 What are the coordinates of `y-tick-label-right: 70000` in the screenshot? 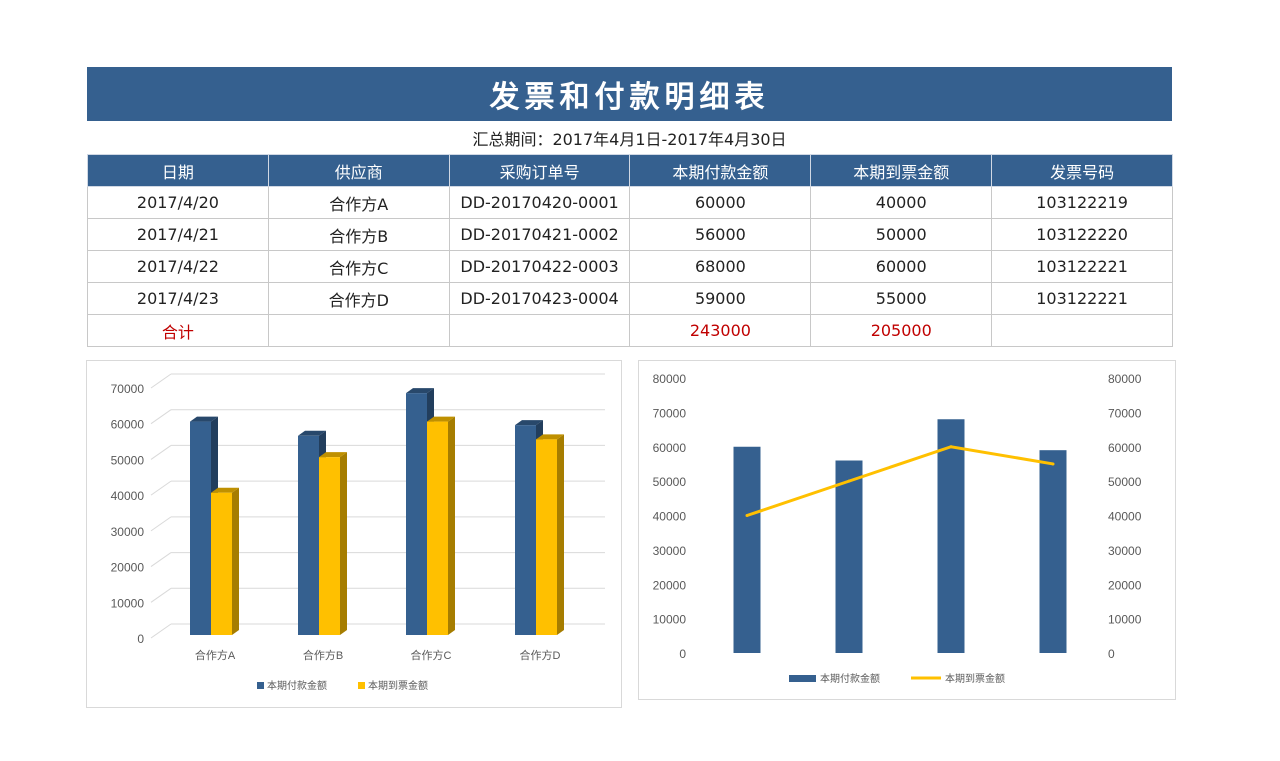 It's located at (1125, 413).